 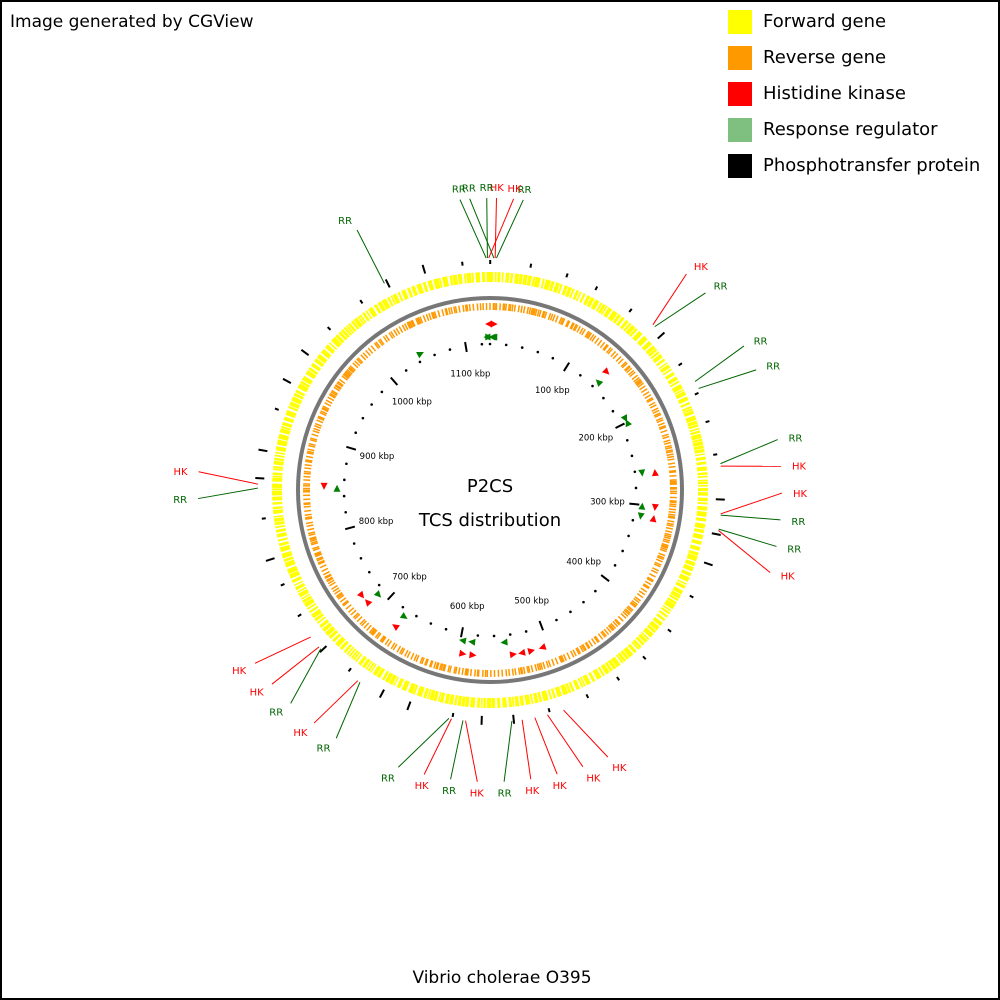 What do you see at coordinates (740, 130) in the screenshot?
I see `legend-swatch` at bounding box center [740, 130].